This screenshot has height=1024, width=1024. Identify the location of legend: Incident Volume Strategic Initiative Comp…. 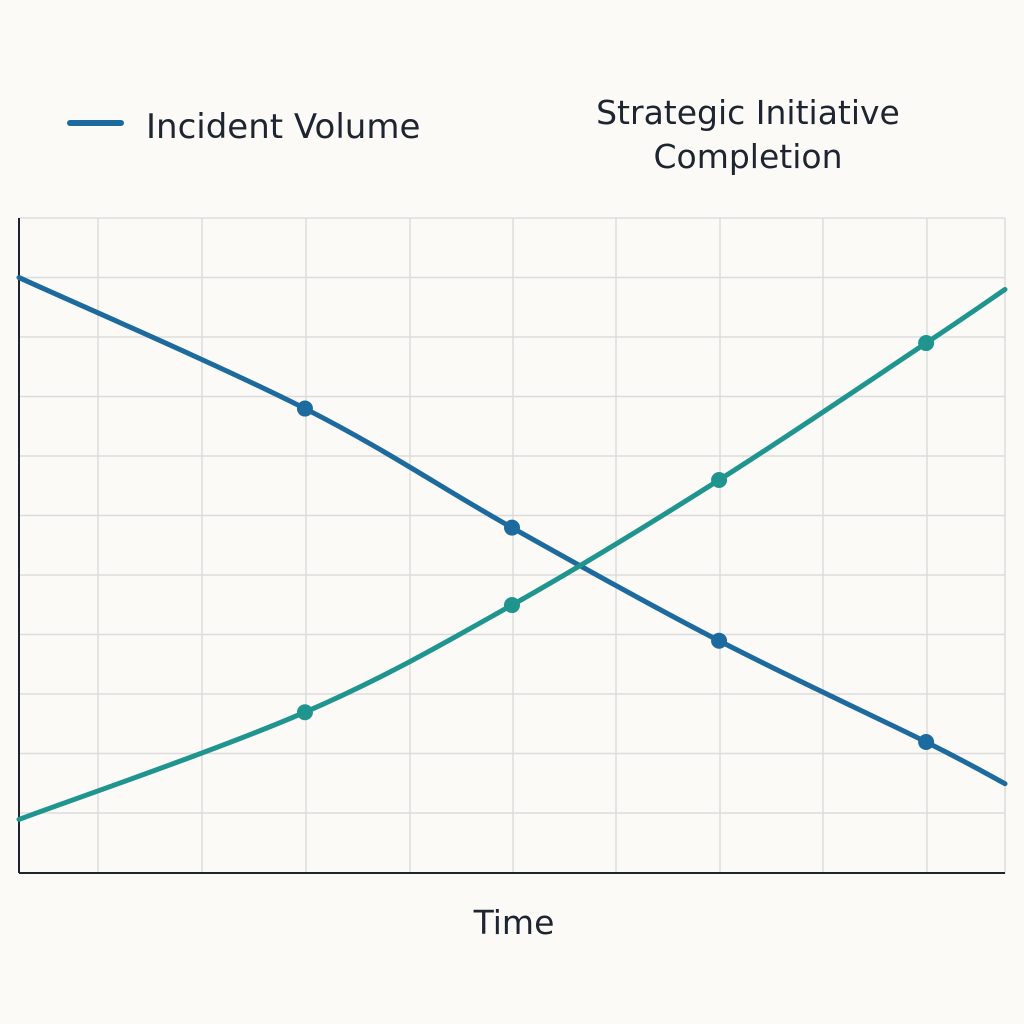
(483, 134).